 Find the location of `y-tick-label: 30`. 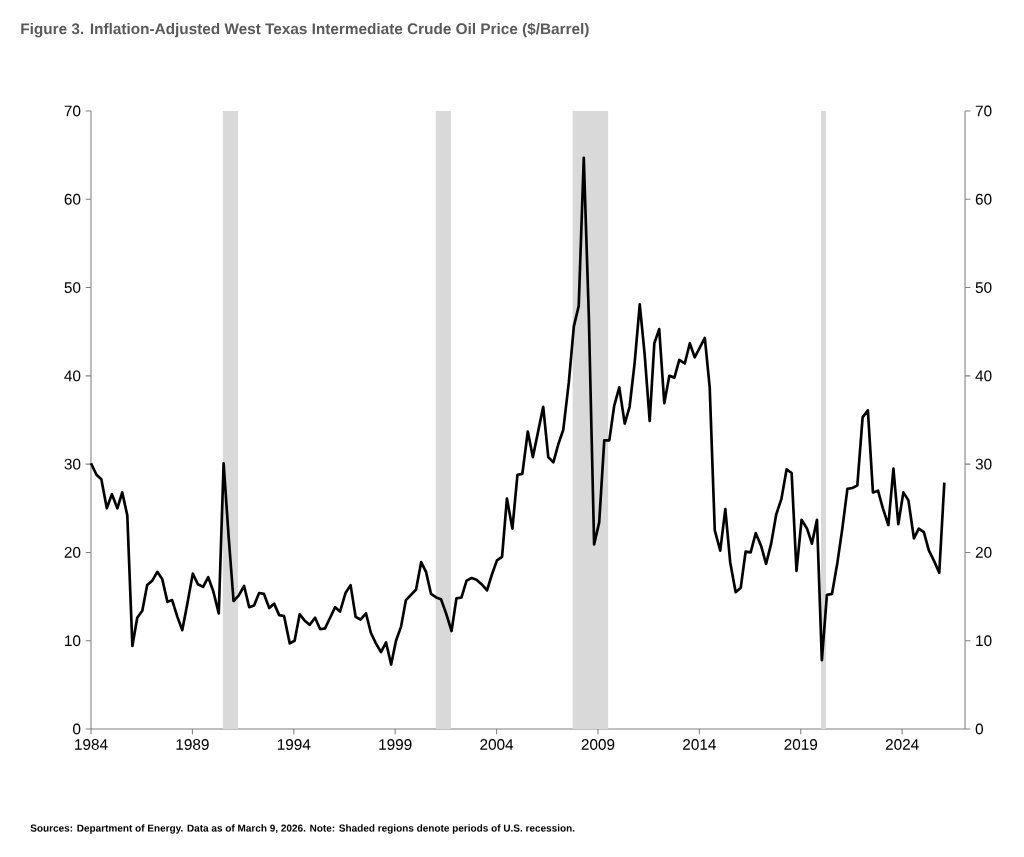

y-tick-label: 30 is located at coordinates (72, 464).